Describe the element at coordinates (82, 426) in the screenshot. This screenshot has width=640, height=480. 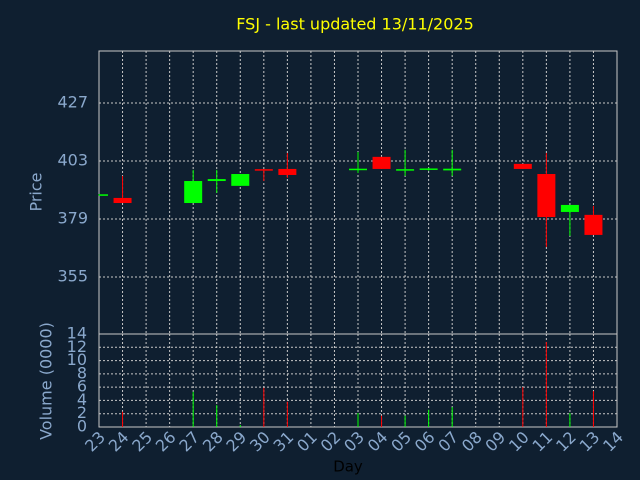
I see `y2-tick-label: 0` at that location.